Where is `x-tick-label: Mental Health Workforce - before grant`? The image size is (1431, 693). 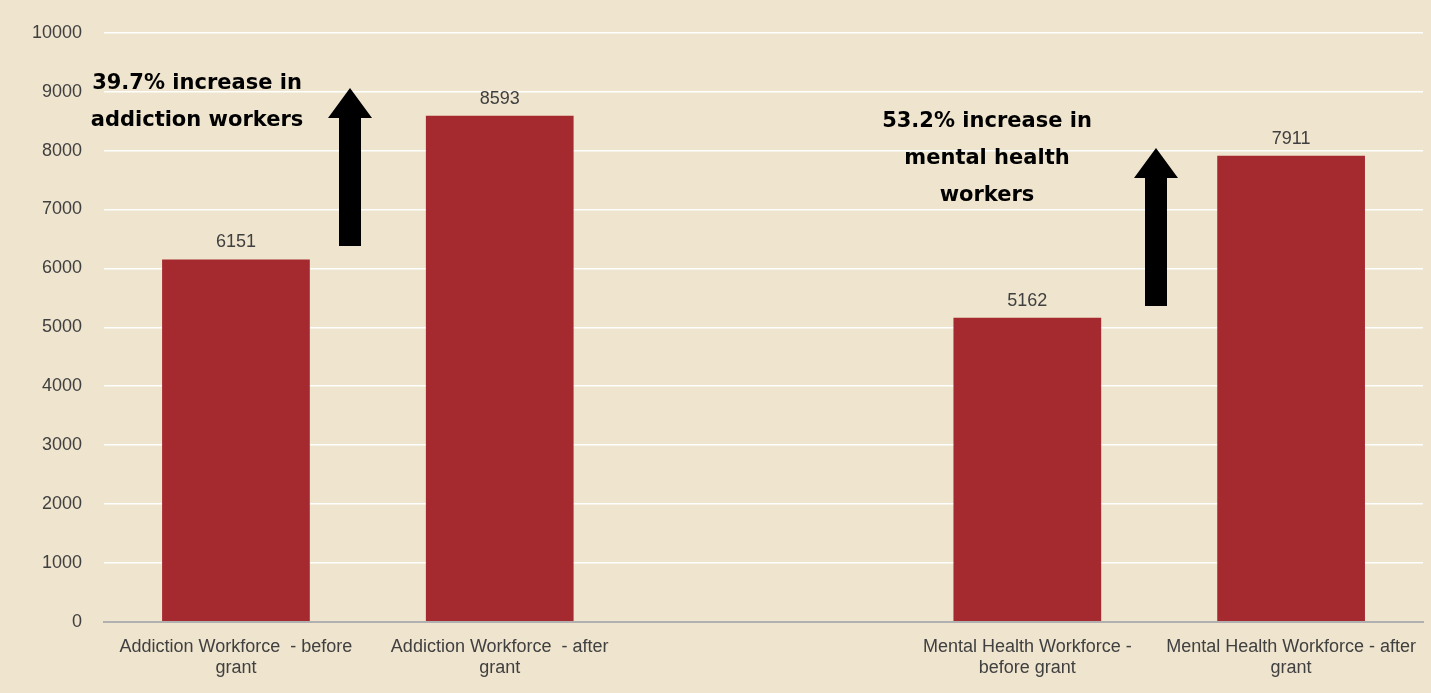 x-tick-label: Mental Health Workforce - before grant is located at coordinates (1027, 656).